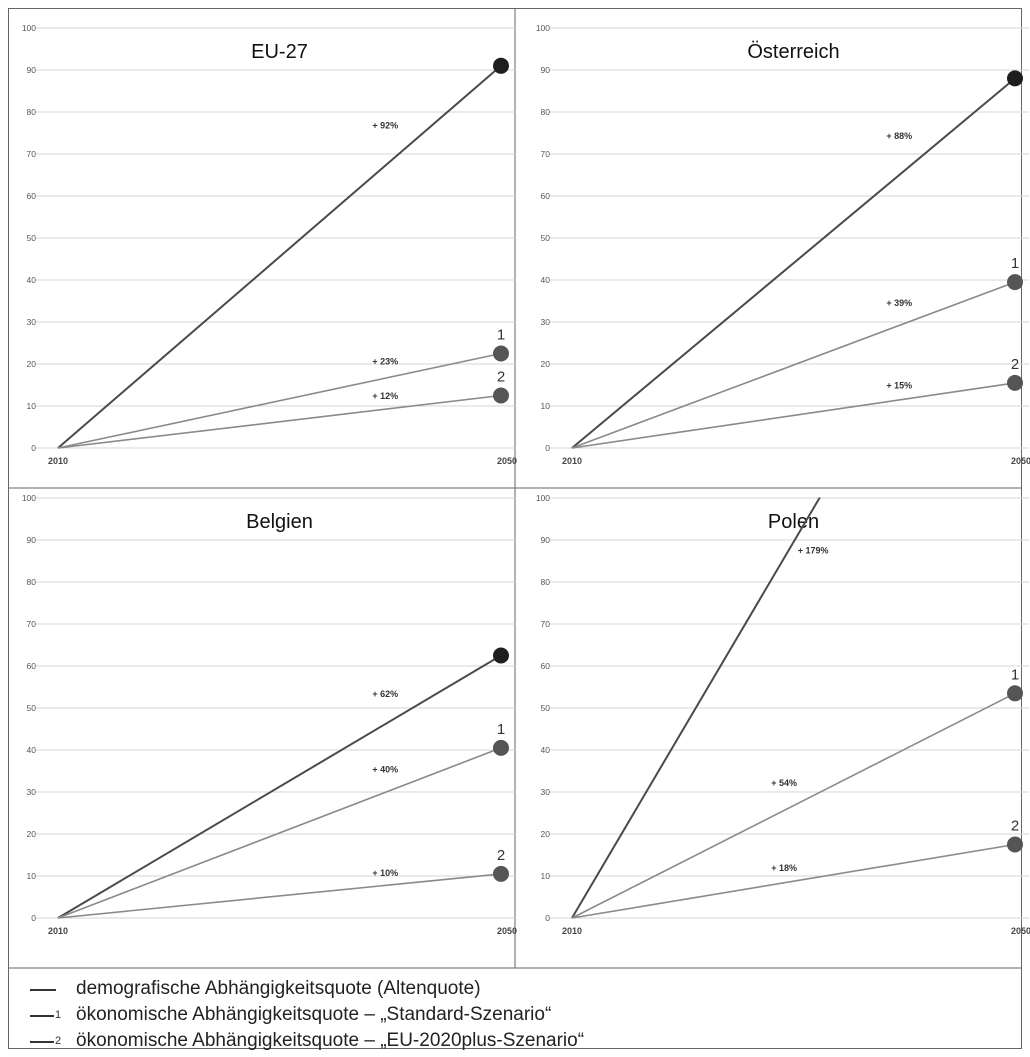 The image size is (1030, 1057). What do you see at coordinates (784, 783) in the screenshot?
I see `growth-annotation: + 54%` at bounding box center [784, 783].